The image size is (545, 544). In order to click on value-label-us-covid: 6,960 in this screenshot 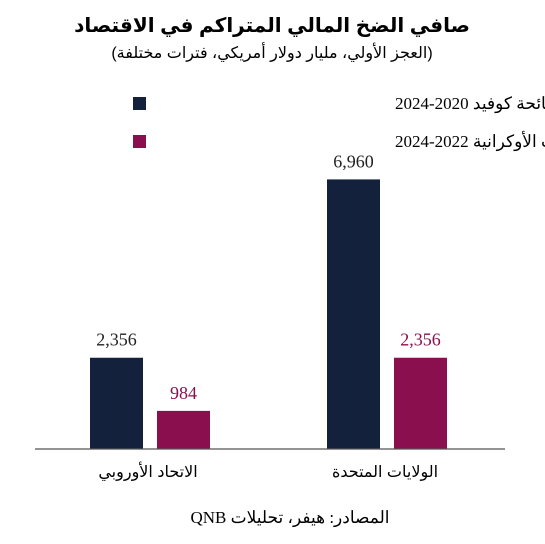, I will do `click(353, 161)`.